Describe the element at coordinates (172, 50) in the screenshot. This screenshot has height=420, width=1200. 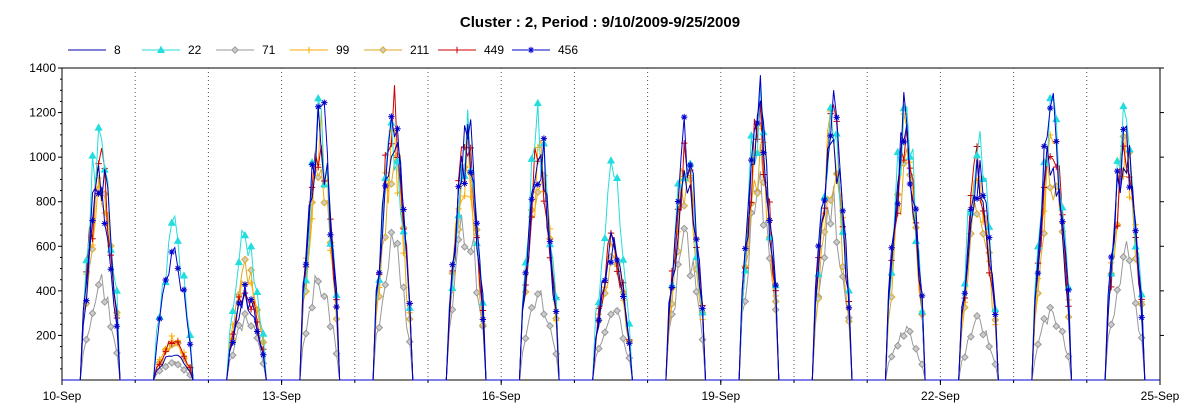
I see `legend-item-22: 22` at that location.